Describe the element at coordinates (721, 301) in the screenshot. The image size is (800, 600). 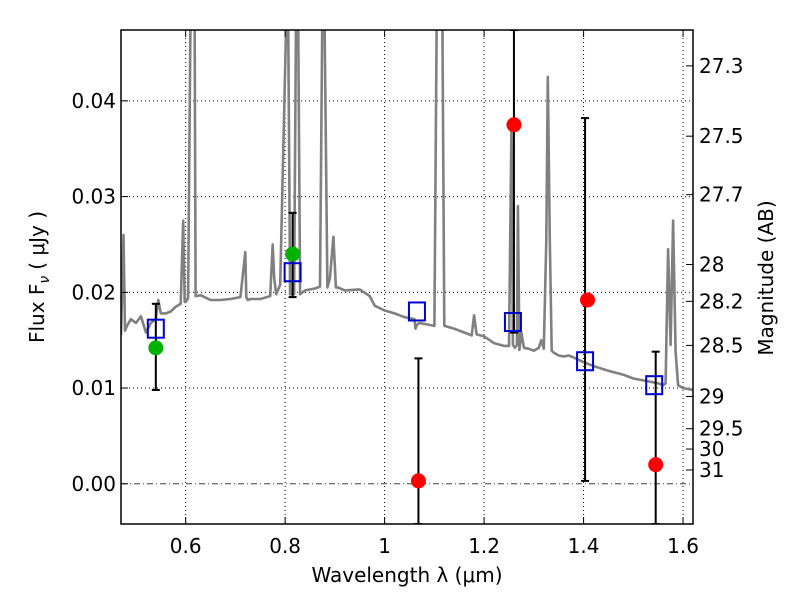
I see `magnitude-tick-label: 28.2` at that location.